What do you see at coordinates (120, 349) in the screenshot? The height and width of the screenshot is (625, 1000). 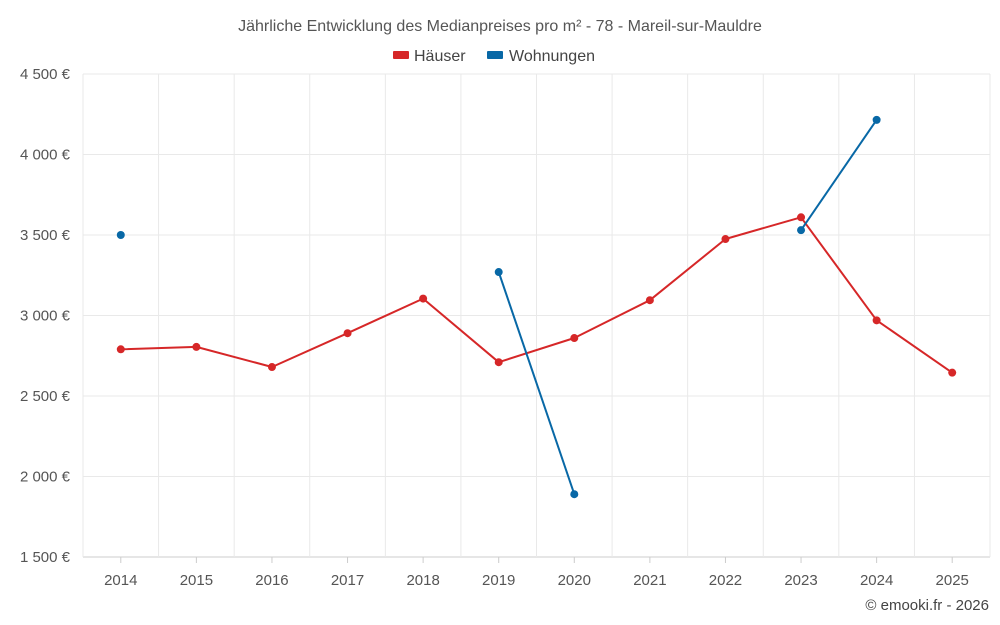 I see `data-point-haeuser-2014` at bounding box center [120, 349].